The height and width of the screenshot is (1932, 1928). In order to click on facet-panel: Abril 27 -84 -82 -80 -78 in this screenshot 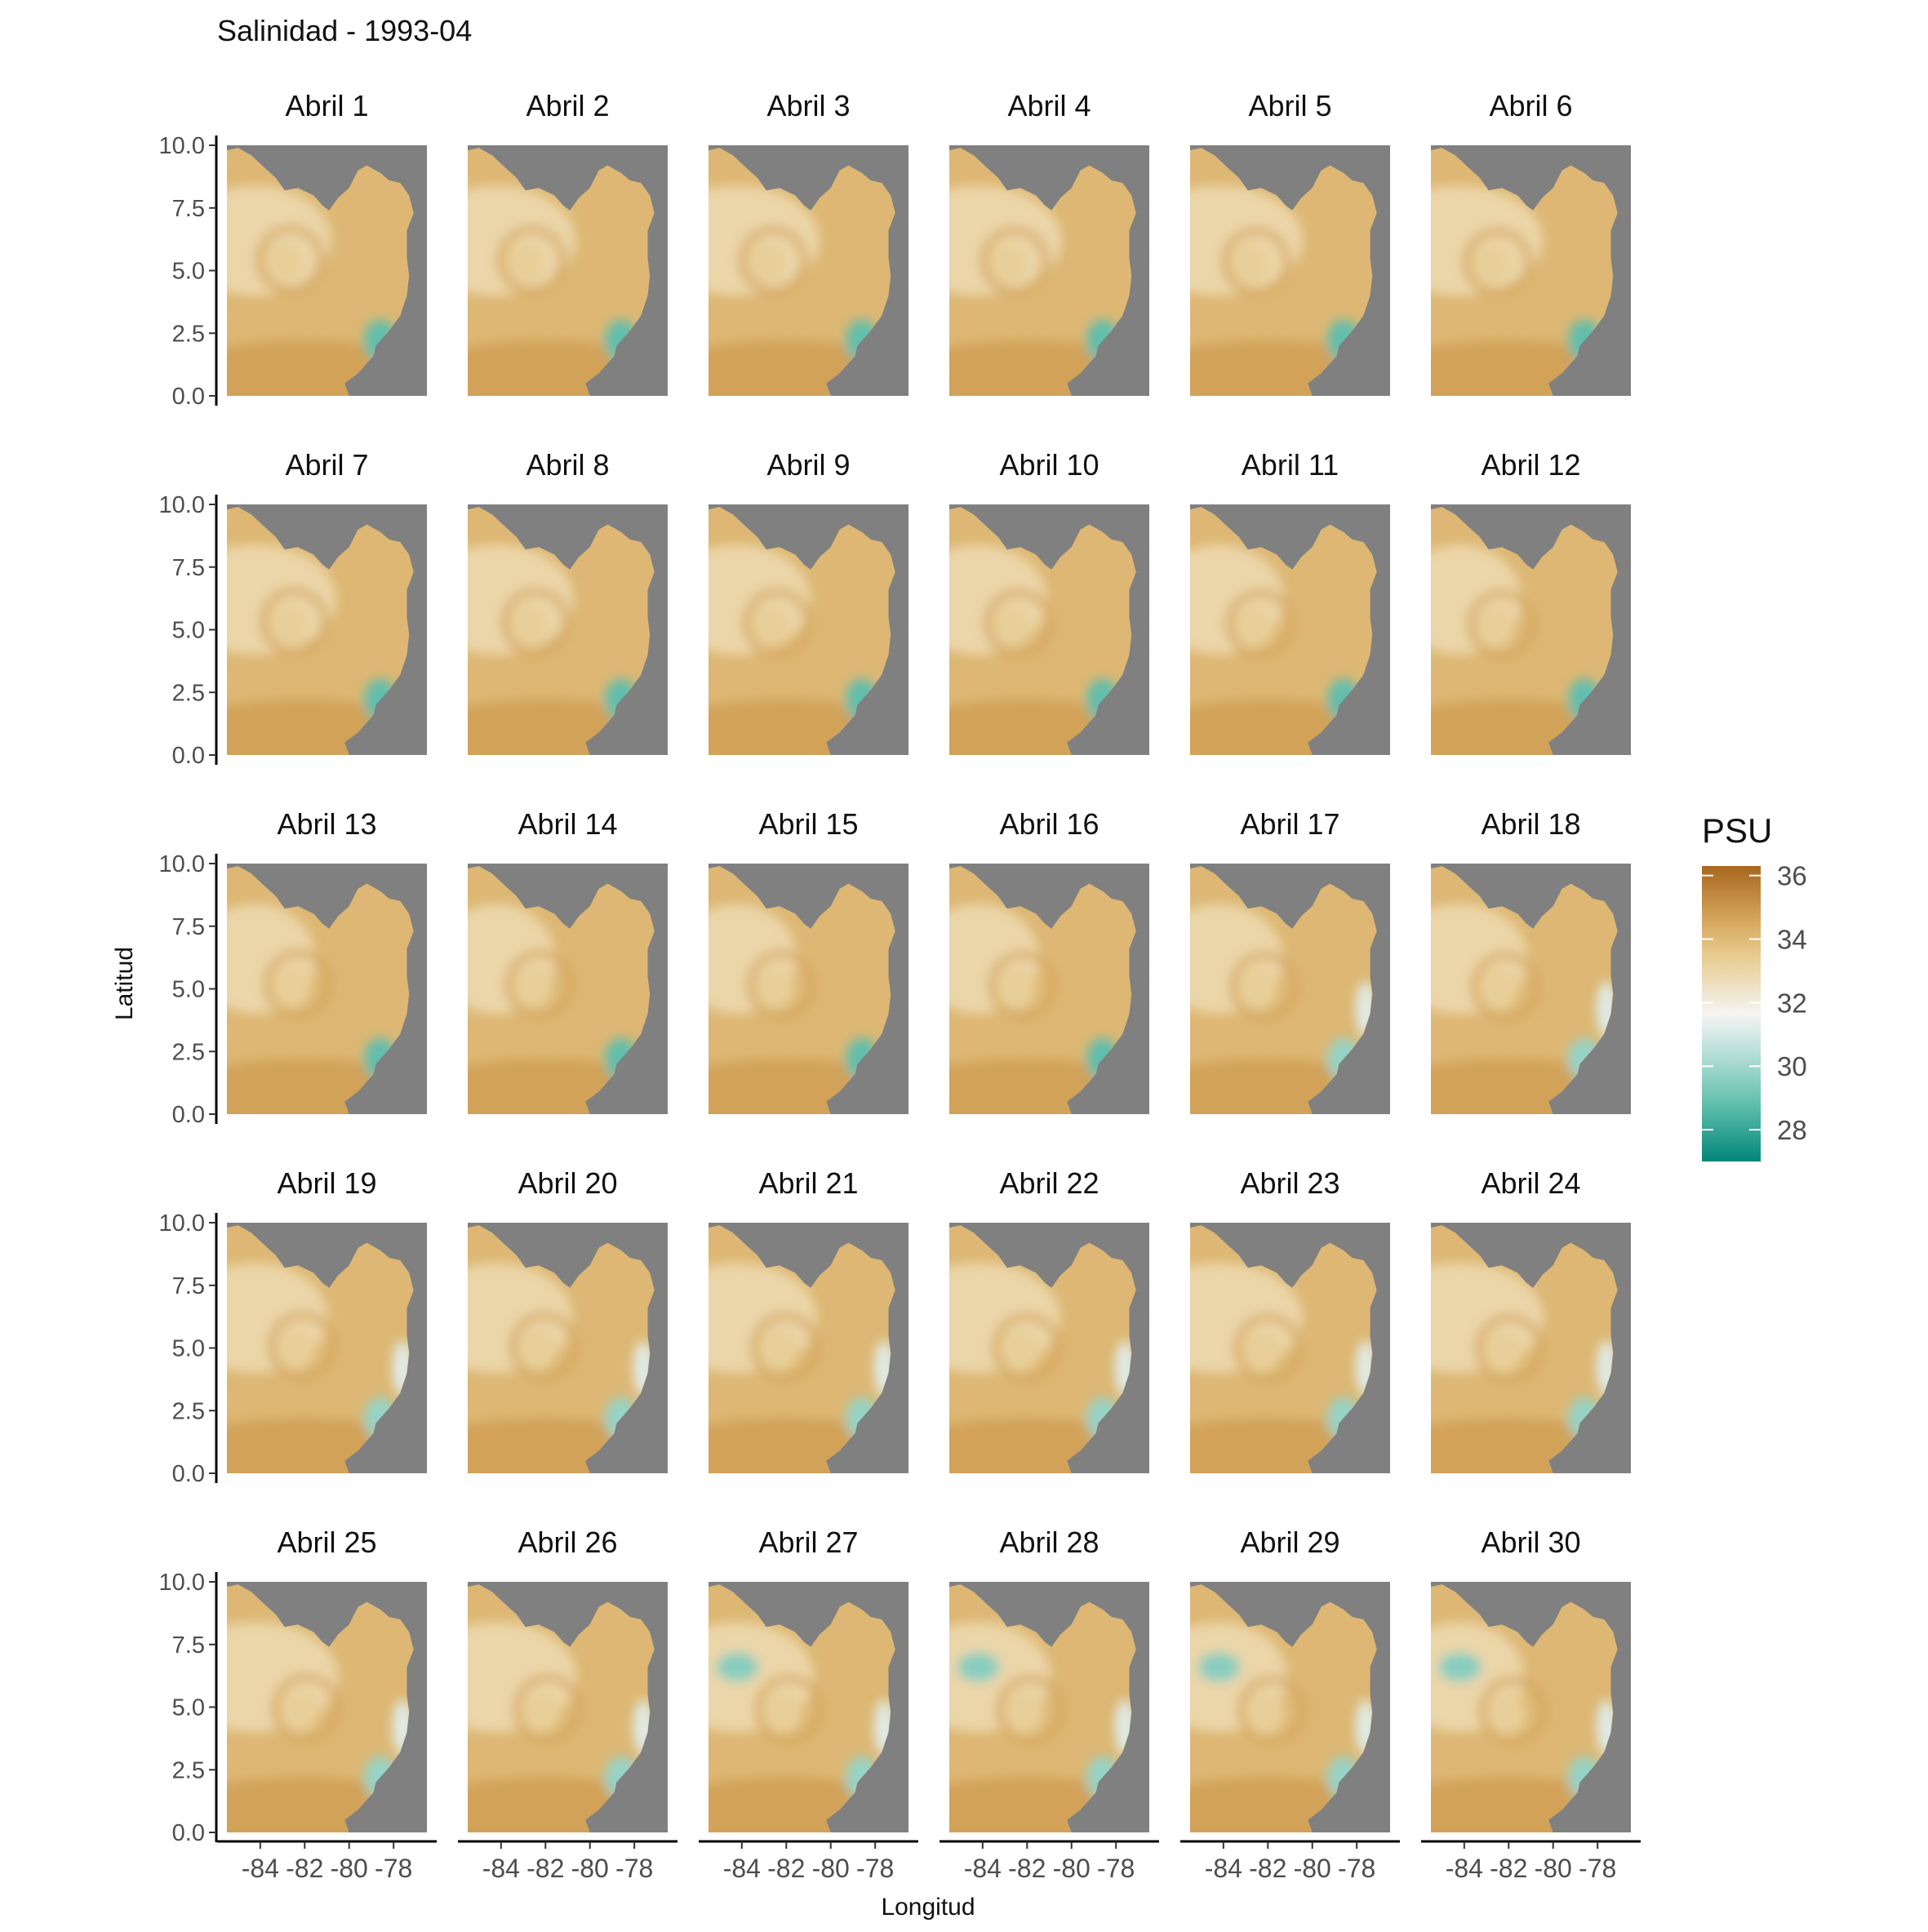, I will do `click(808, 1704)`.